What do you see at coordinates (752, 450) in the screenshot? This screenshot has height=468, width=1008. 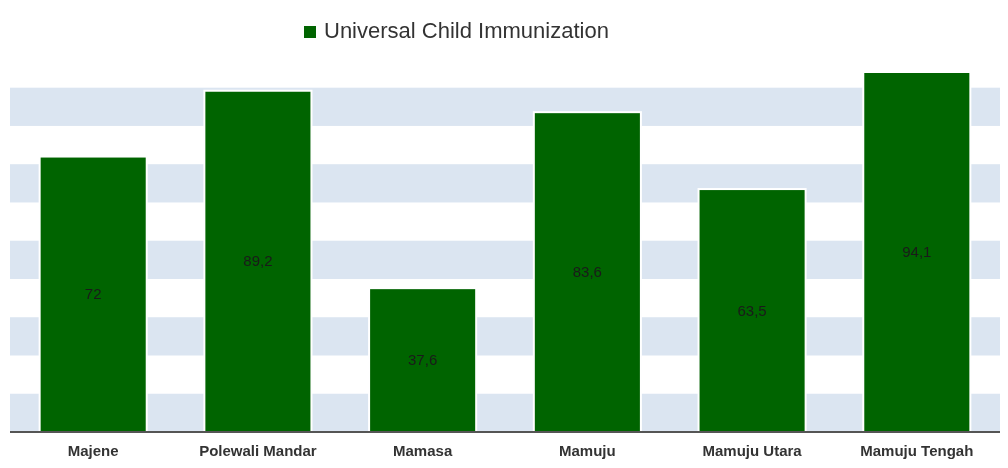 I see `x-tick-label: Mamuju Utara` at bounding box center [752, 450].